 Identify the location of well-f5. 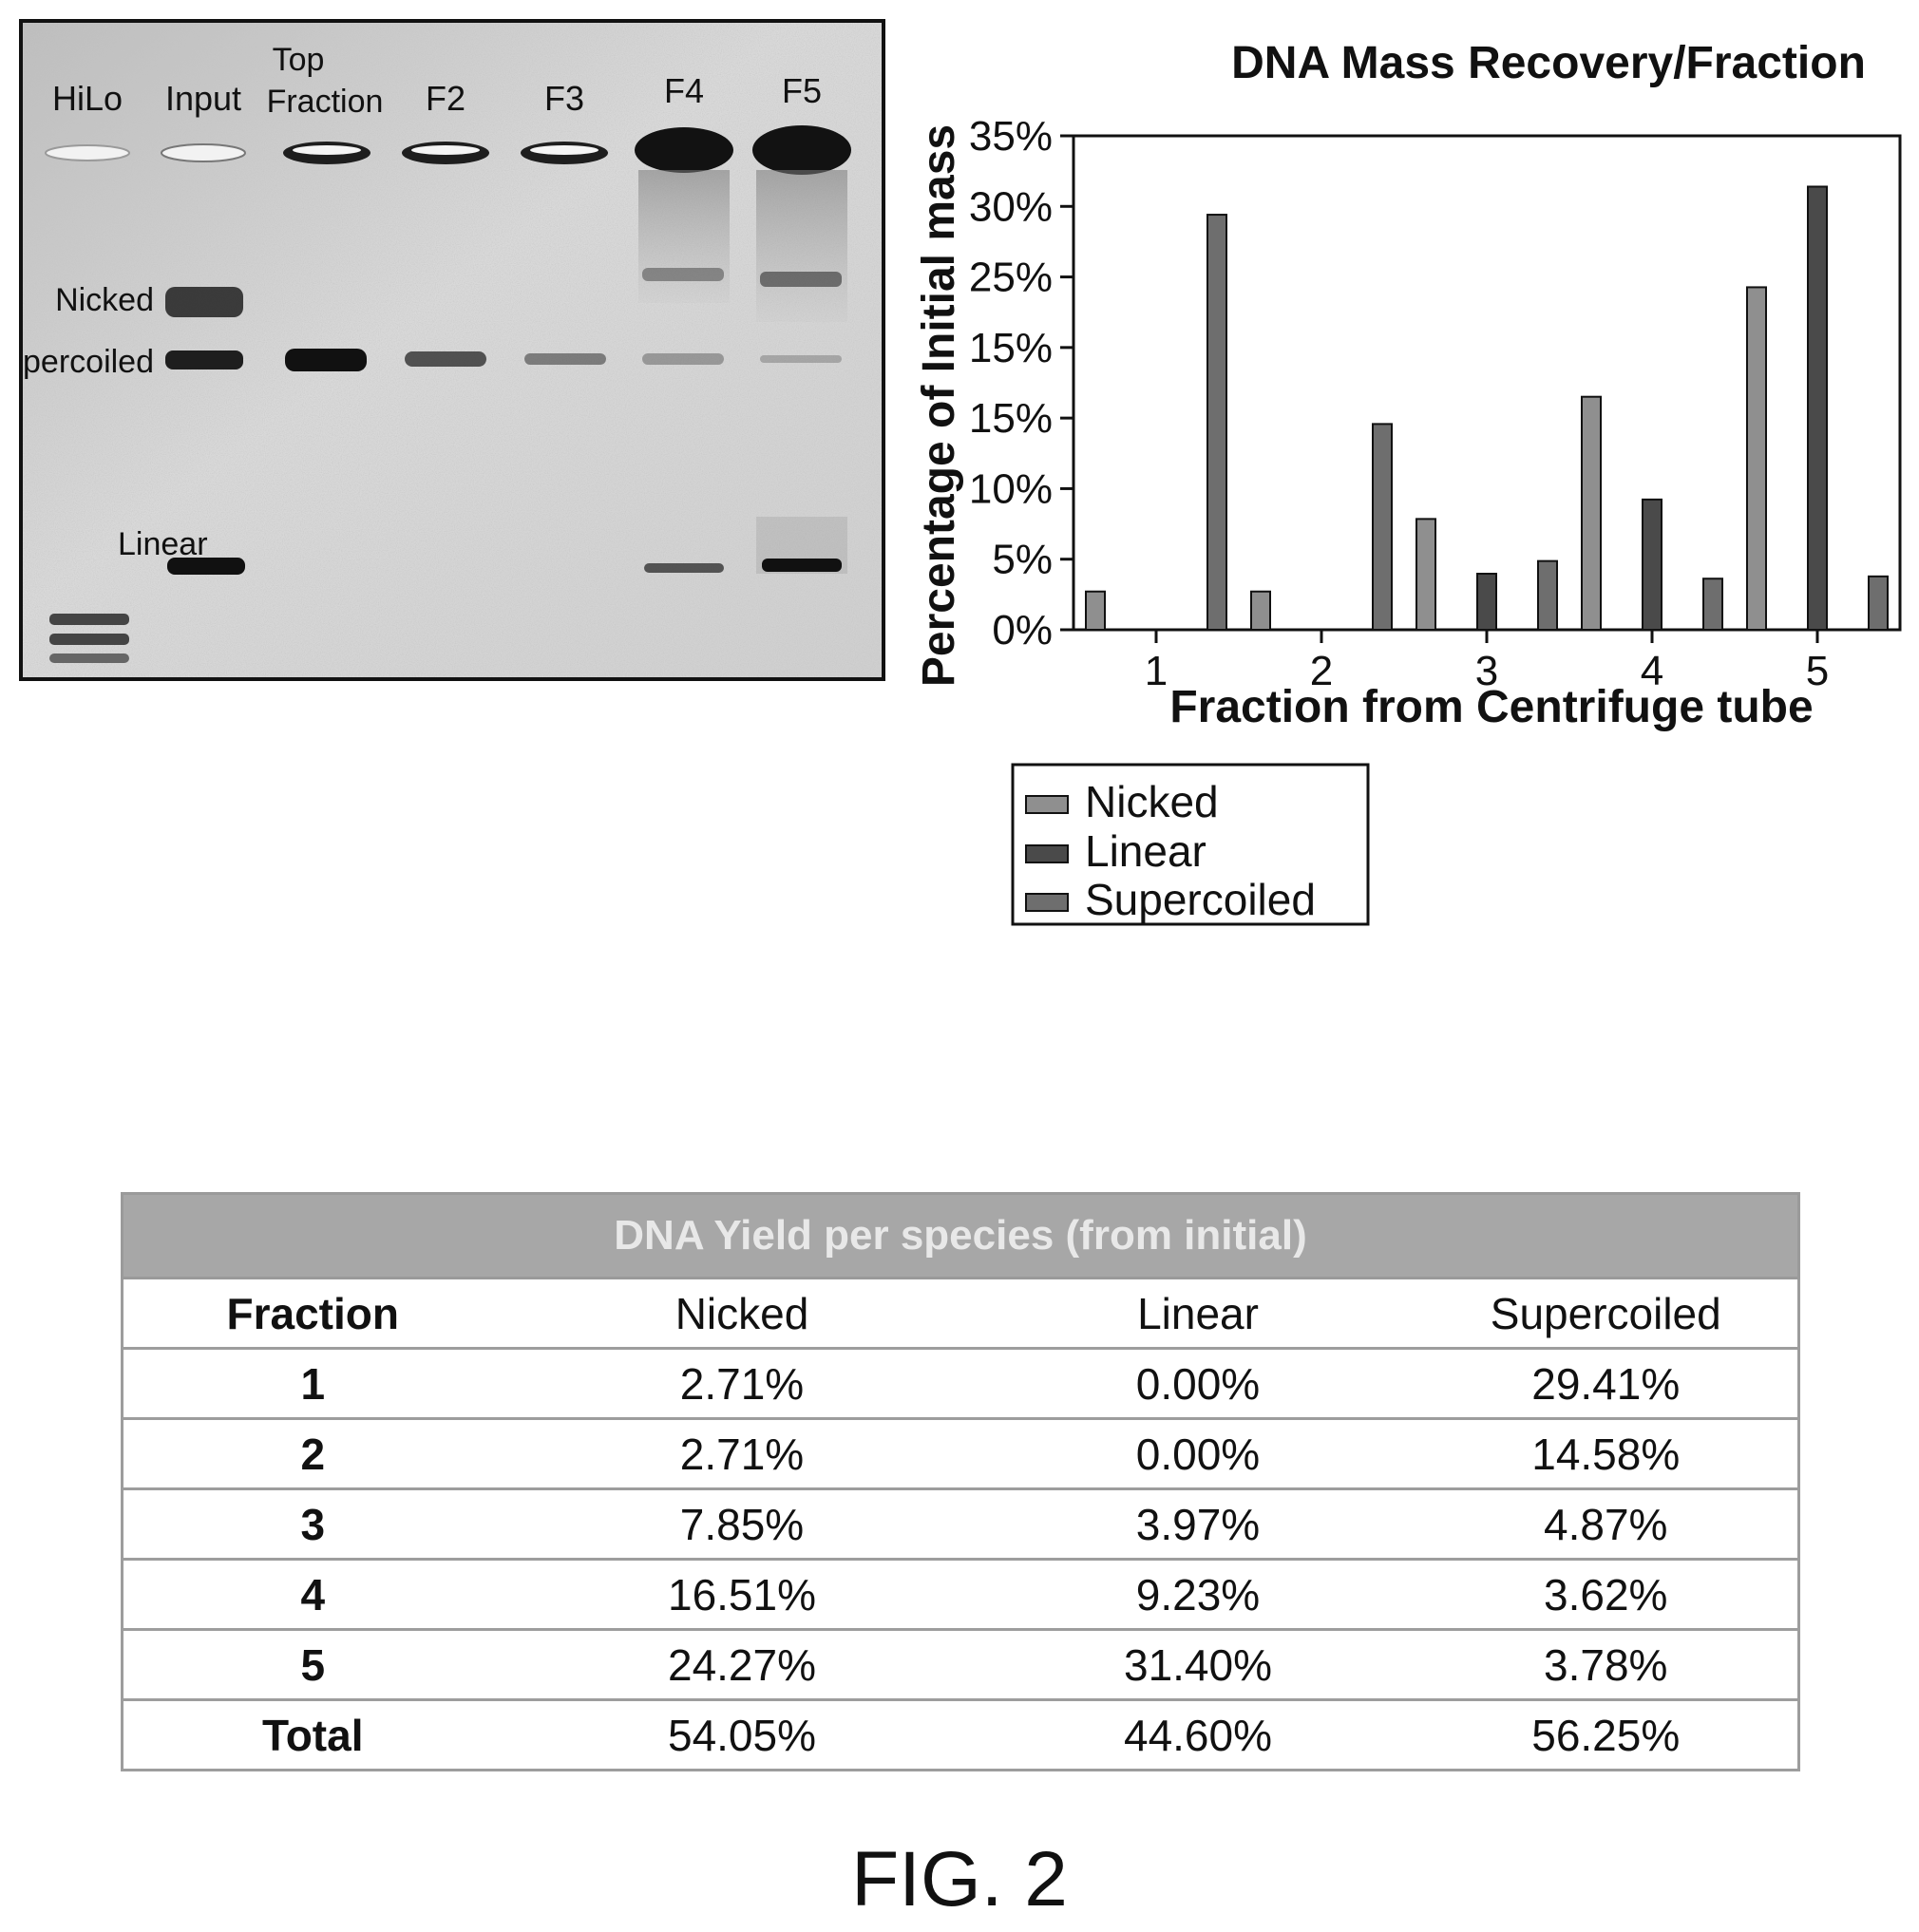
(801, 150).